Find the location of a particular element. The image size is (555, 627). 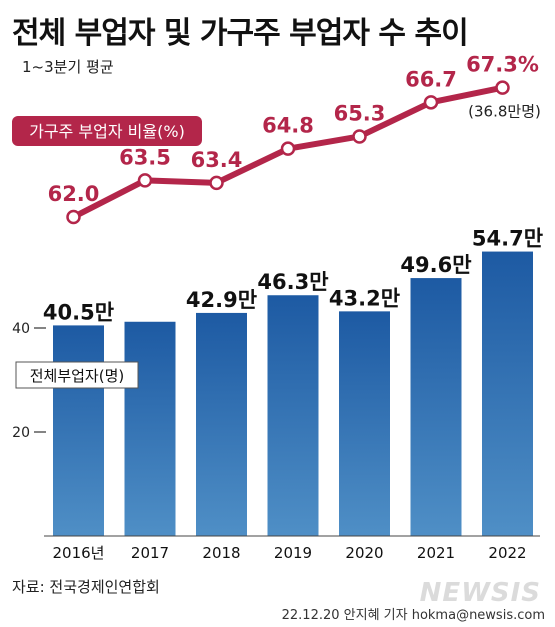

bar-value-label: 54.7만 is located at coordinates (507, 239).